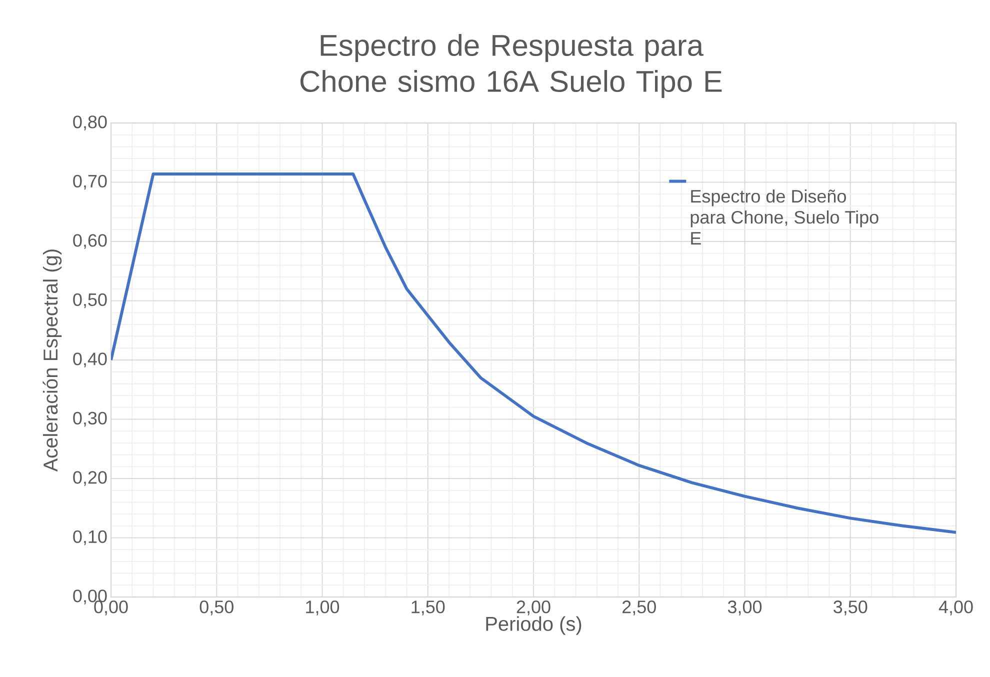  Describe the element at coordinates (323, 608) in the screenshot. I see `x-tick-label: 1,00` at that location.